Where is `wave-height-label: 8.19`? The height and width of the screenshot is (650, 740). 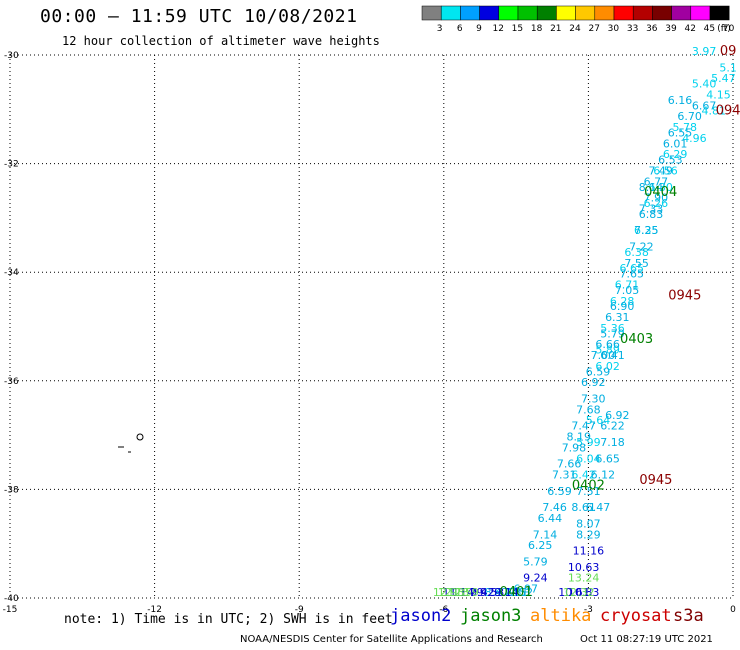 wave-height-label: 8.19 is located at coordinates (579, 437).